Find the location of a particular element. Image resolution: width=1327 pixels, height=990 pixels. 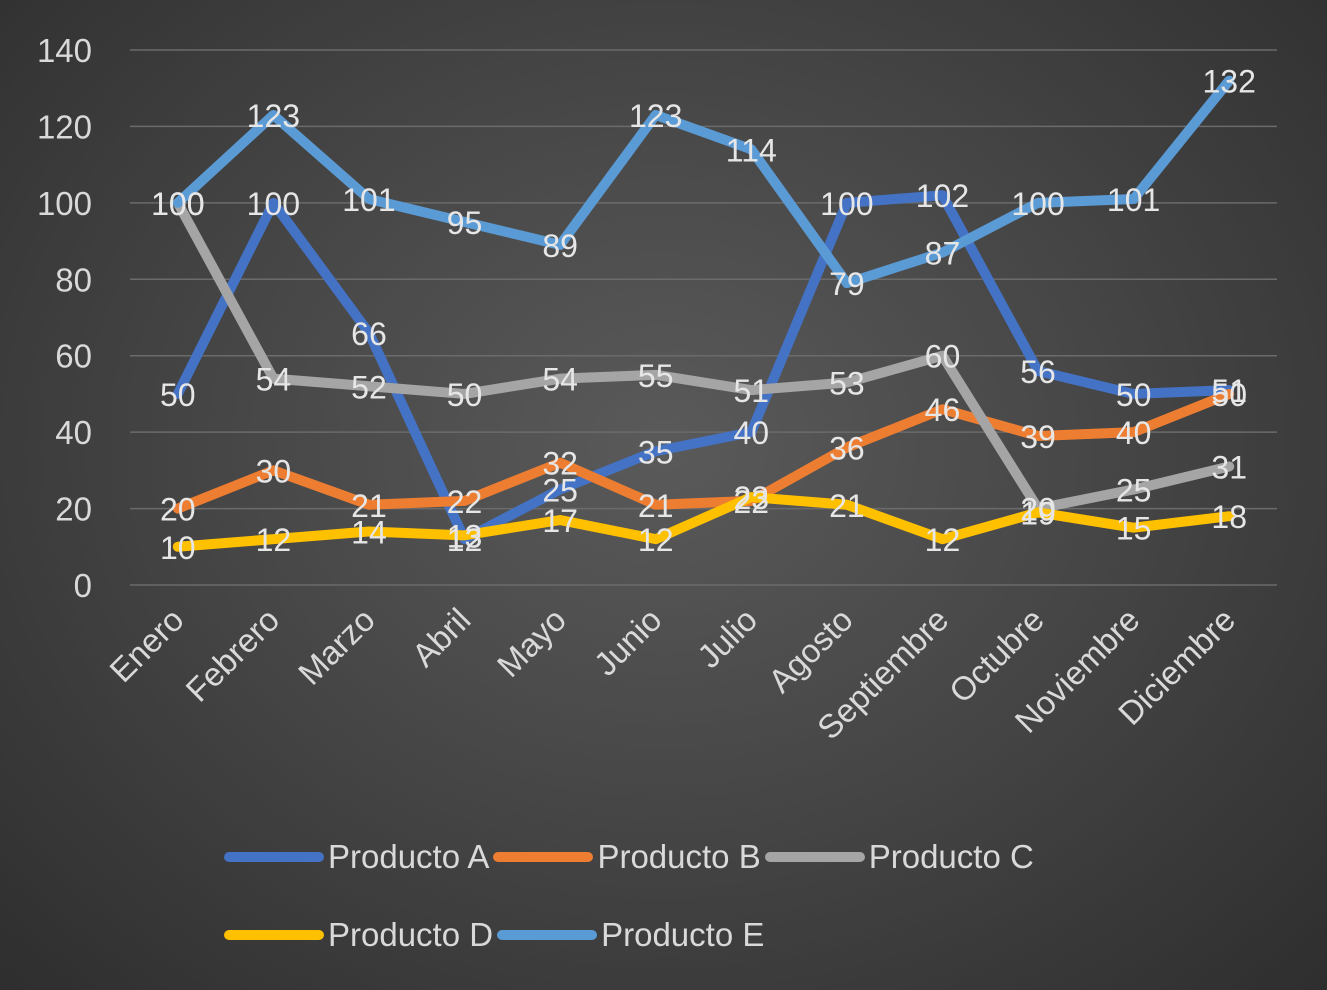

series-line-producto-b is located at coordinates (703, 451).